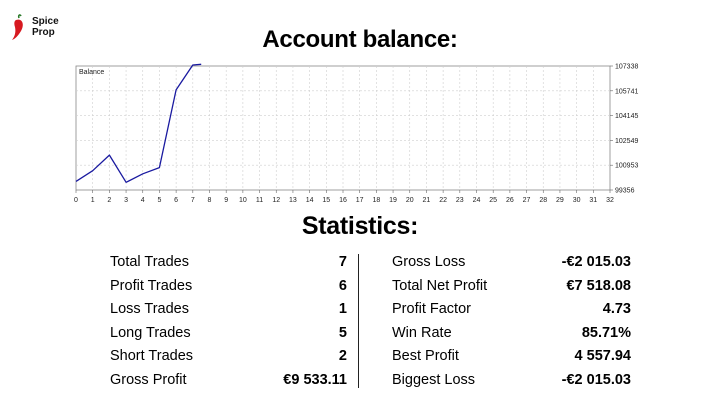 This screenshot has height=405, width=720. What do you see at coordinates (510, 200) in the screenshot?
I see `x-tick-label: 26` at bounding box center [510, 200].